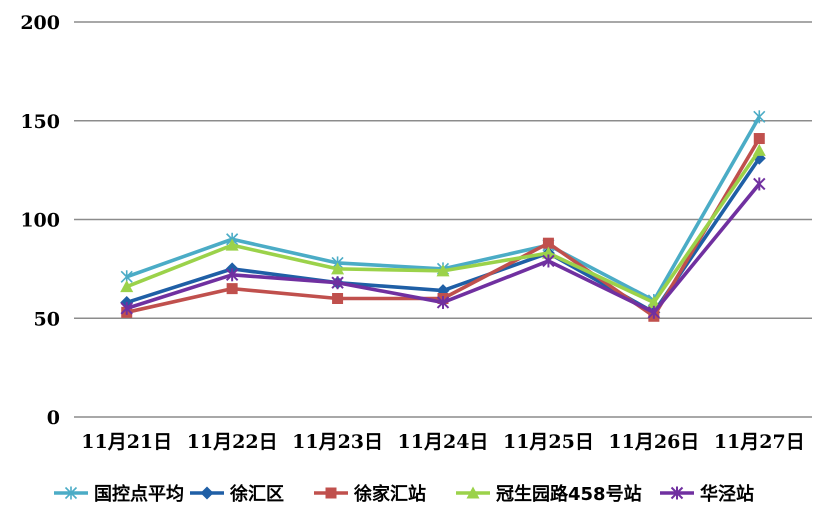 This screenshot has width=828, height=524. I want to click on x-tick-label: 11月24日, so click(443, 442).